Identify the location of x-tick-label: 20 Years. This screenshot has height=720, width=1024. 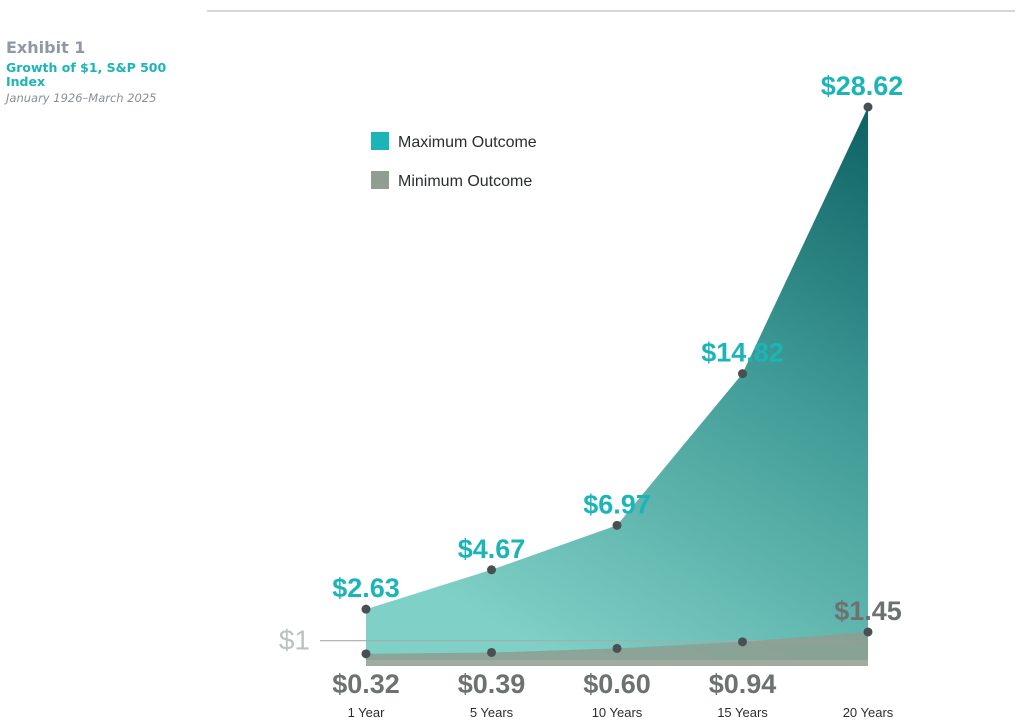
(868, 712).